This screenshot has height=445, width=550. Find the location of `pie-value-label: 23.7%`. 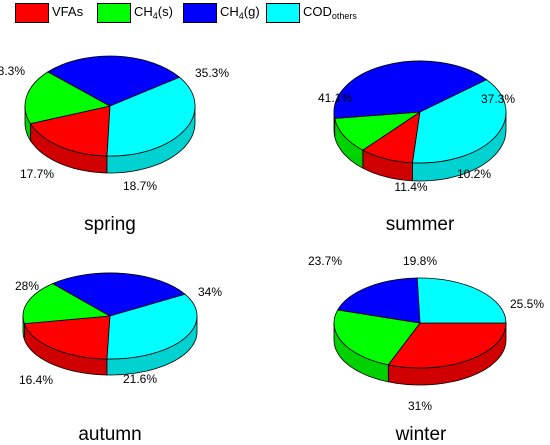

pie-value-label: 23.7% is located at coordinates (325, 261).